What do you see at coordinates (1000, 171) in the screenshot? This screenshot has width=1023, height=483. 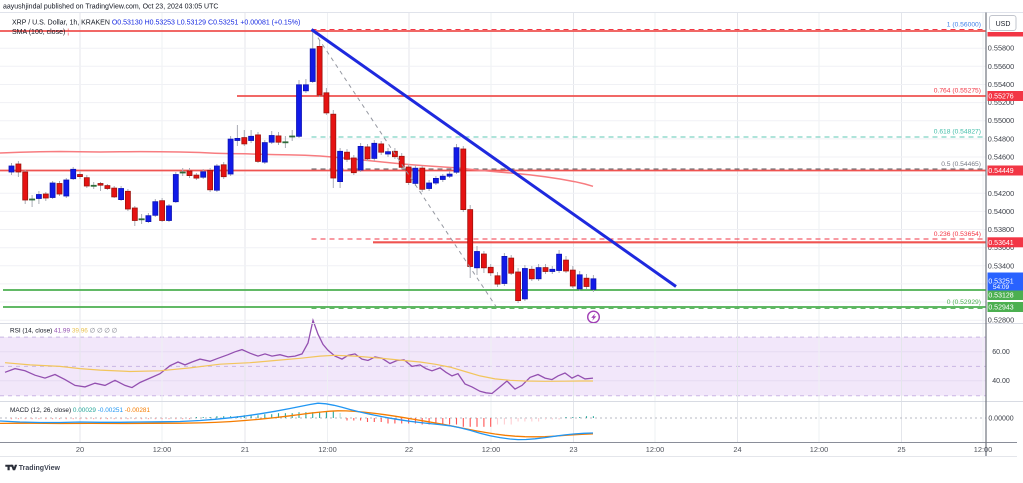 I see `svg-text: 0.54449` at bounding box center [1000, 171].